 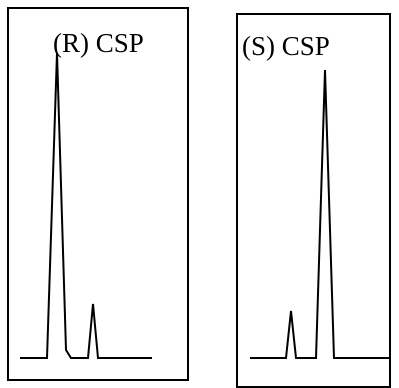 I want to click on panel-r-label: (R) CSP, so click(x=98, y=43).